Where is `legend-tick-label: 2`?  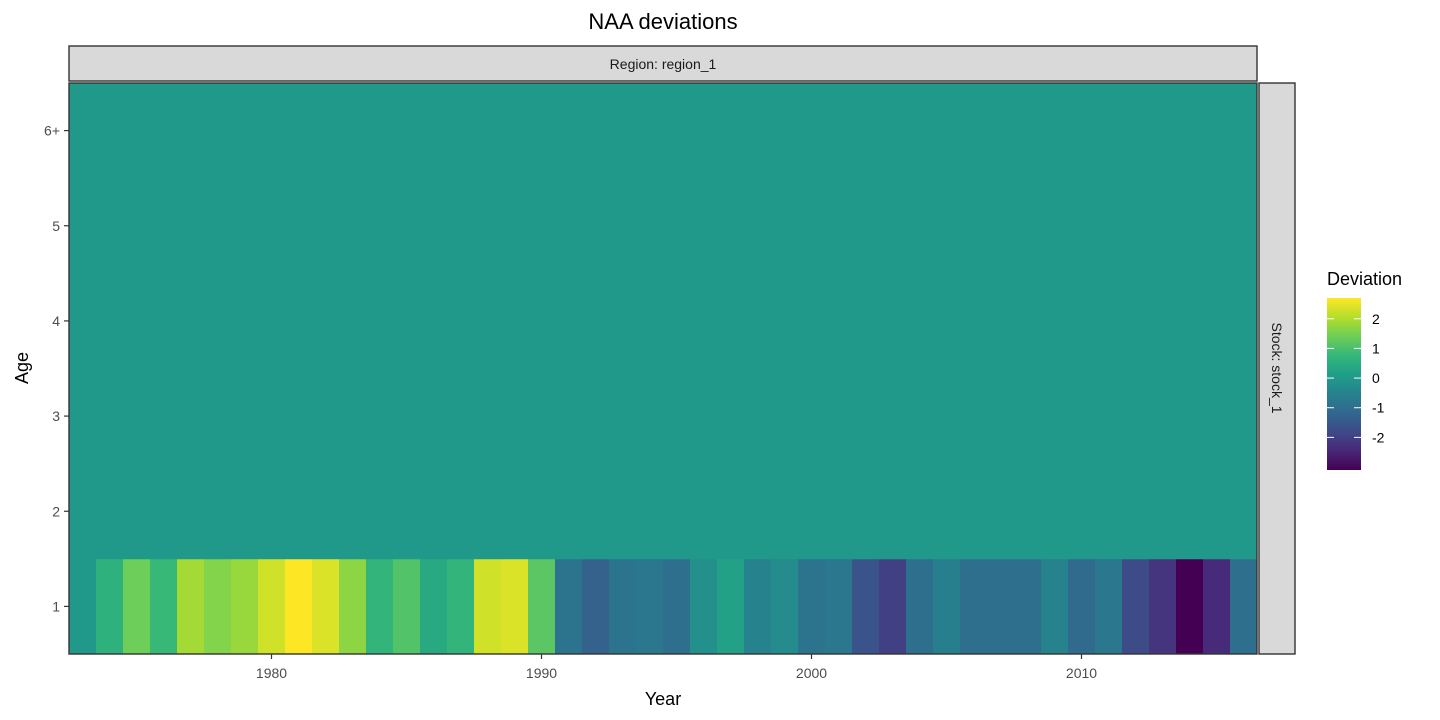
legend-tick-label: 2 is located at coordinates (1376, 319).